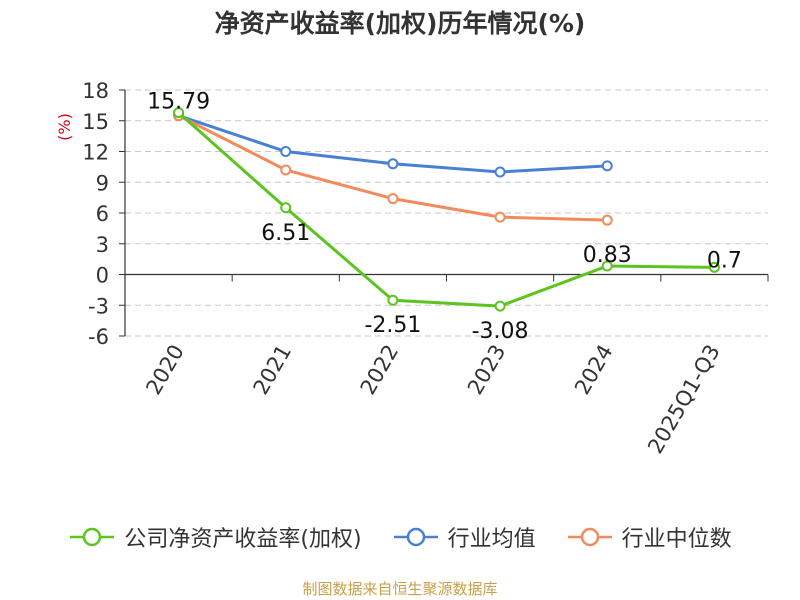  What do you see at coordinates (165, 370) in the screenshot?
I see `x-tick-label: 2020` at bounding box center [165, 370].